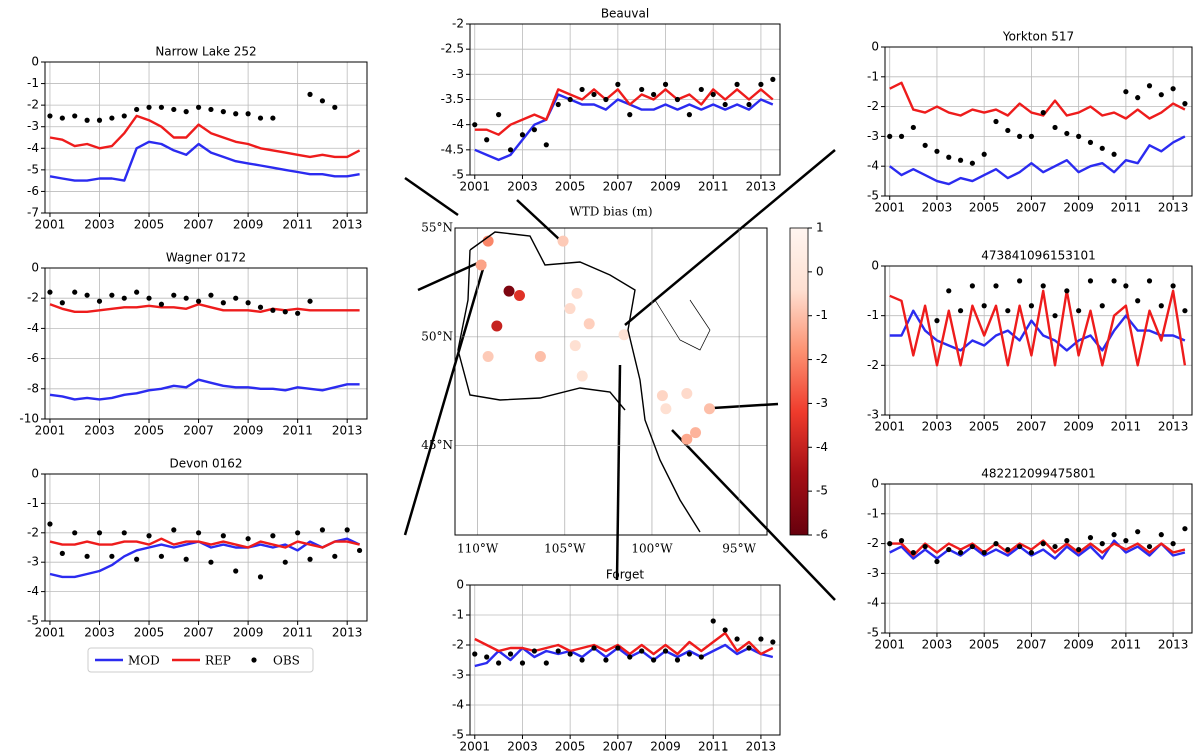  What do you see at coordinates (458, 705) in the screenshot?
I see `y-tick-label: -4` at bounding box center [458, 705].